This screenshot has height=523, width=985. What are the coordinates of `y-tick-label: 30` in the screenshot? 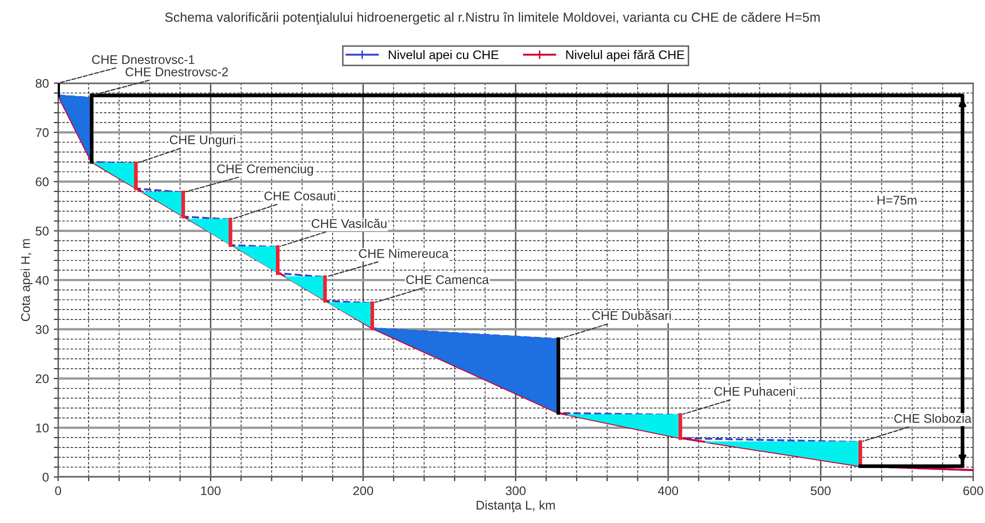 It's located at (42, 329).